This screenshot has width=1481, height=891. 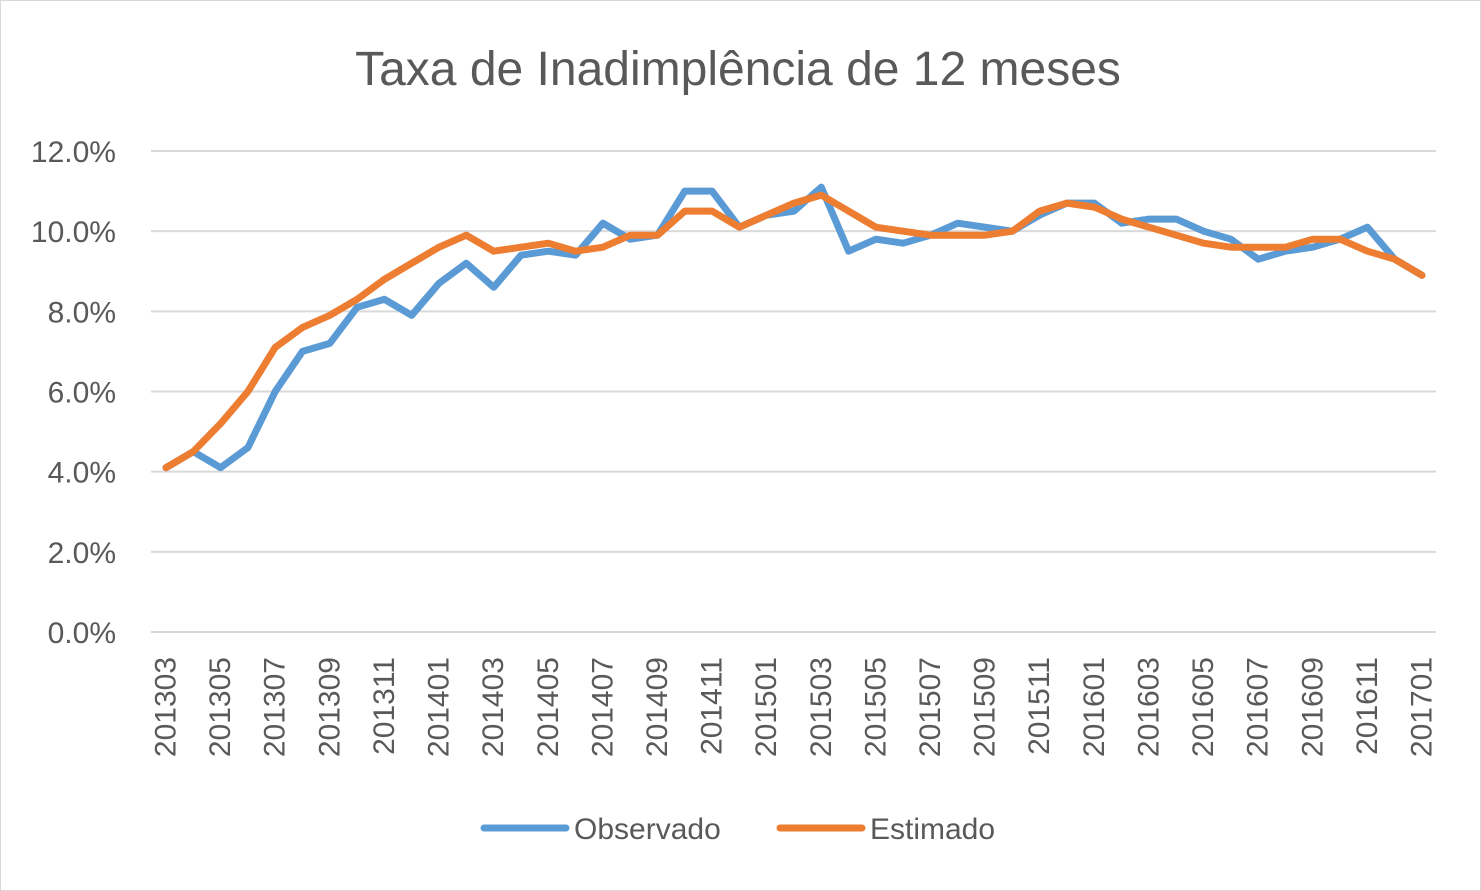 I want to click on x-tick-label: 201409, so click(x=657, y=707).